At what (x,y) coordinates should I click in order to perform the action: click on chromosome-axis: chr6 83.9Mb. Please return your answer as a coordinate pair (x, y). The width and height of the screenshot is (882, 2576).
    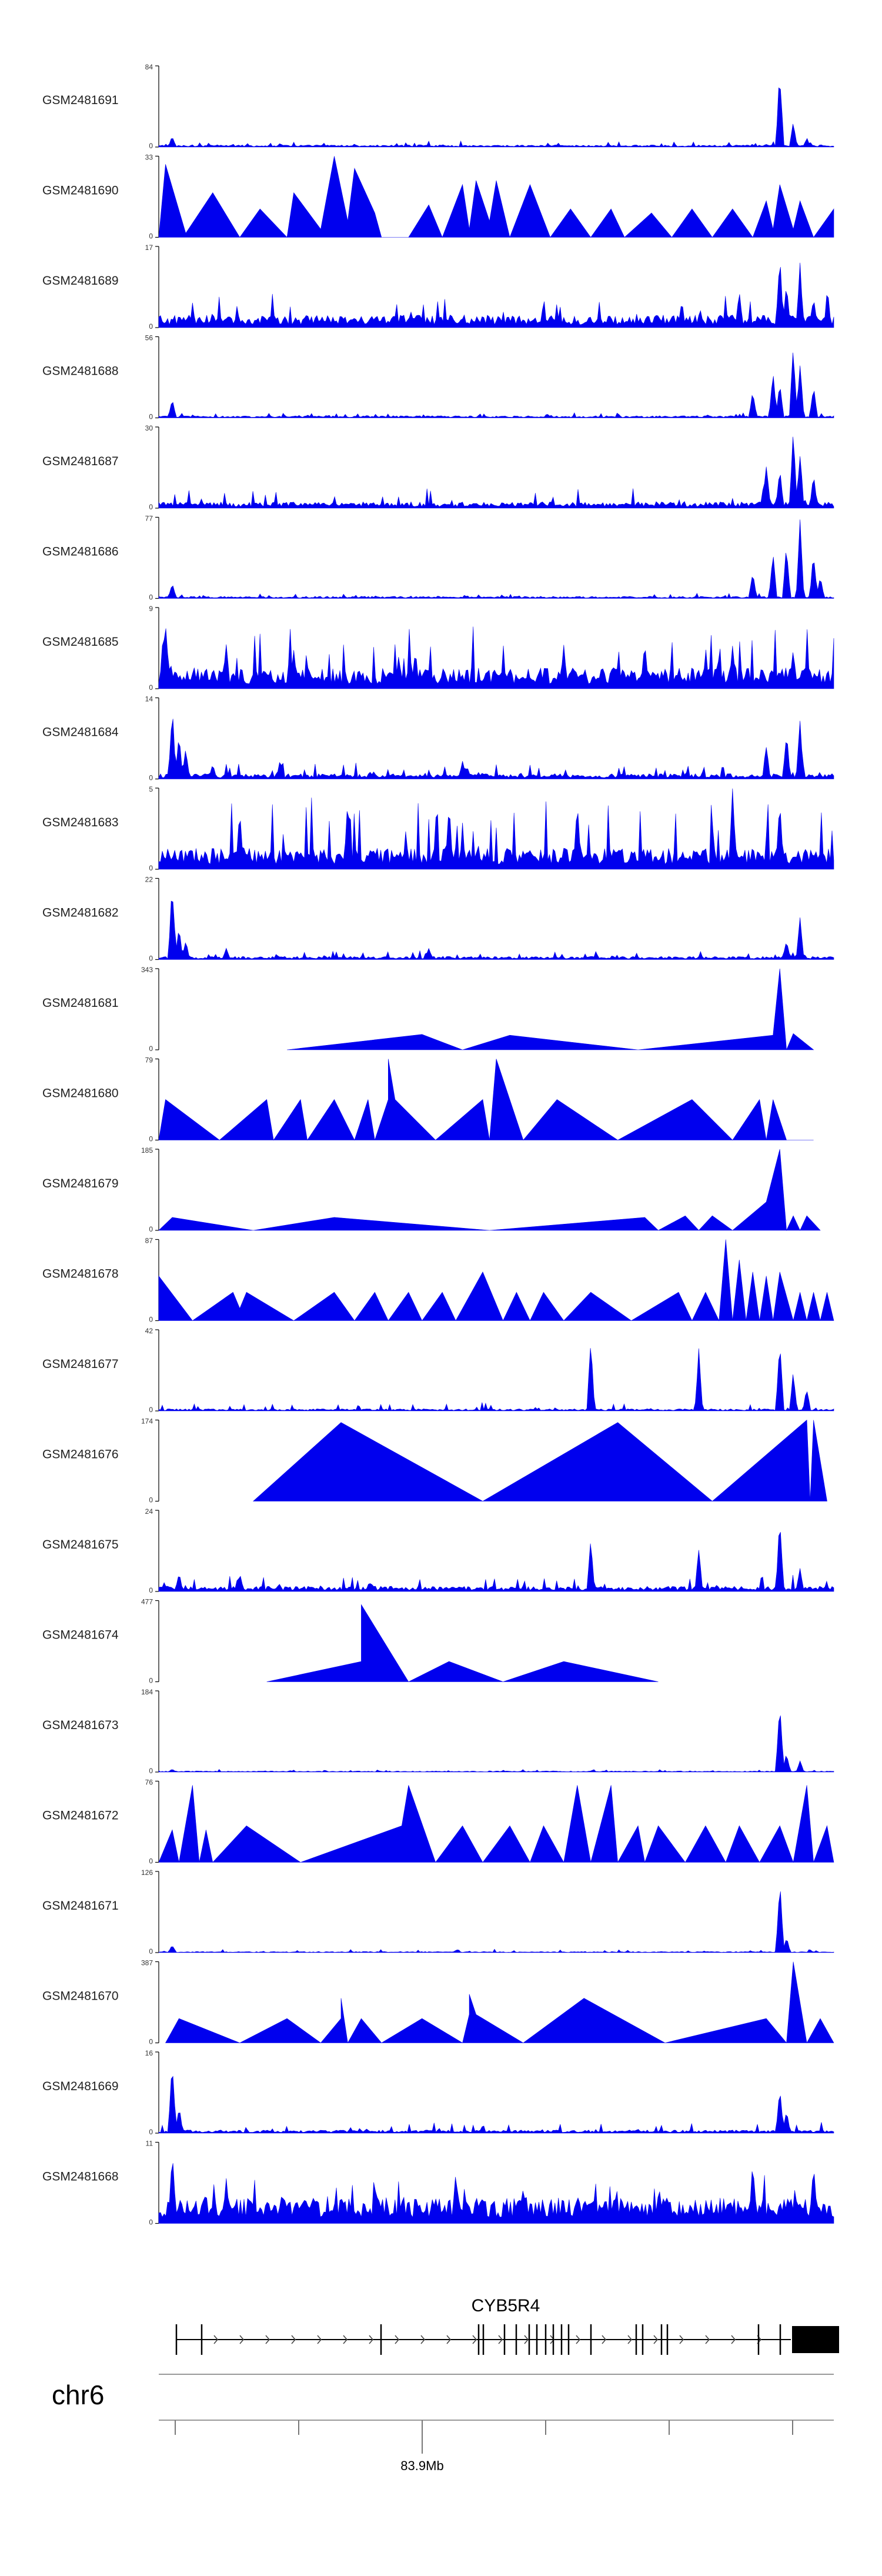
    Looking at the image, I should click on (443, 2423).